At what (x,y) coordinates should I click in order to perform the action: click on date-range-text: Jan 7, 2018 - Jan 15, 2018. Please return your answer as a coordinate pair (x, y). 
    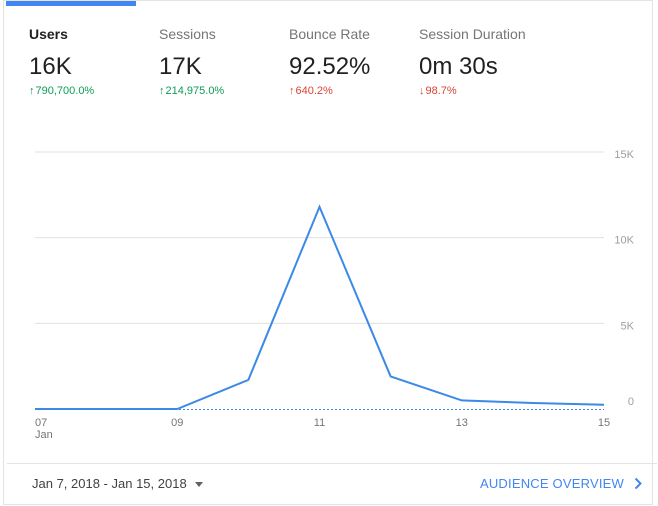
    Looking at the image, I should click on (109, 483).